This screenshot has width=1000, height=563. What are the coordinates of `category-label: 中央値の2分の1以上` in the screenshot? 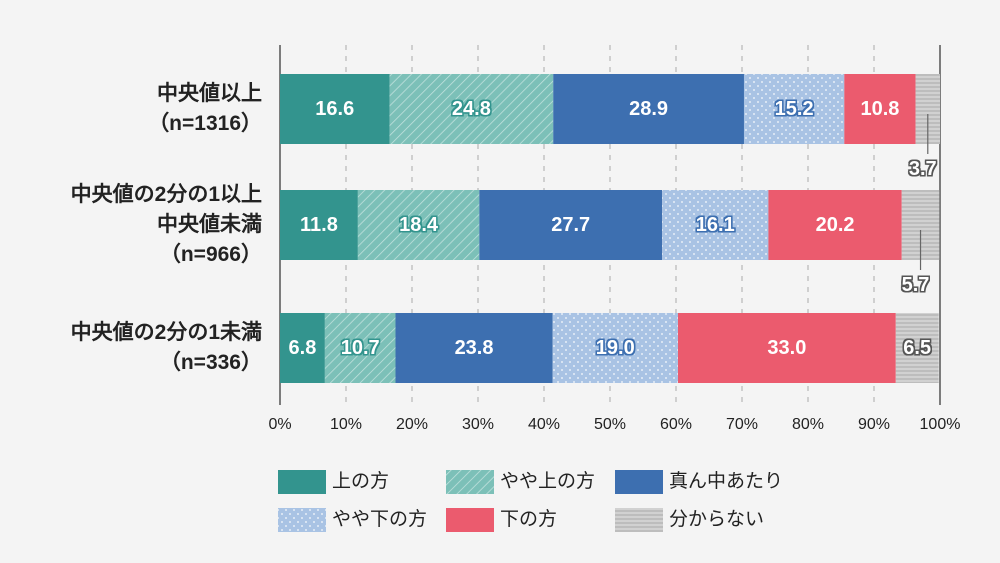 It's located at (166, 194).